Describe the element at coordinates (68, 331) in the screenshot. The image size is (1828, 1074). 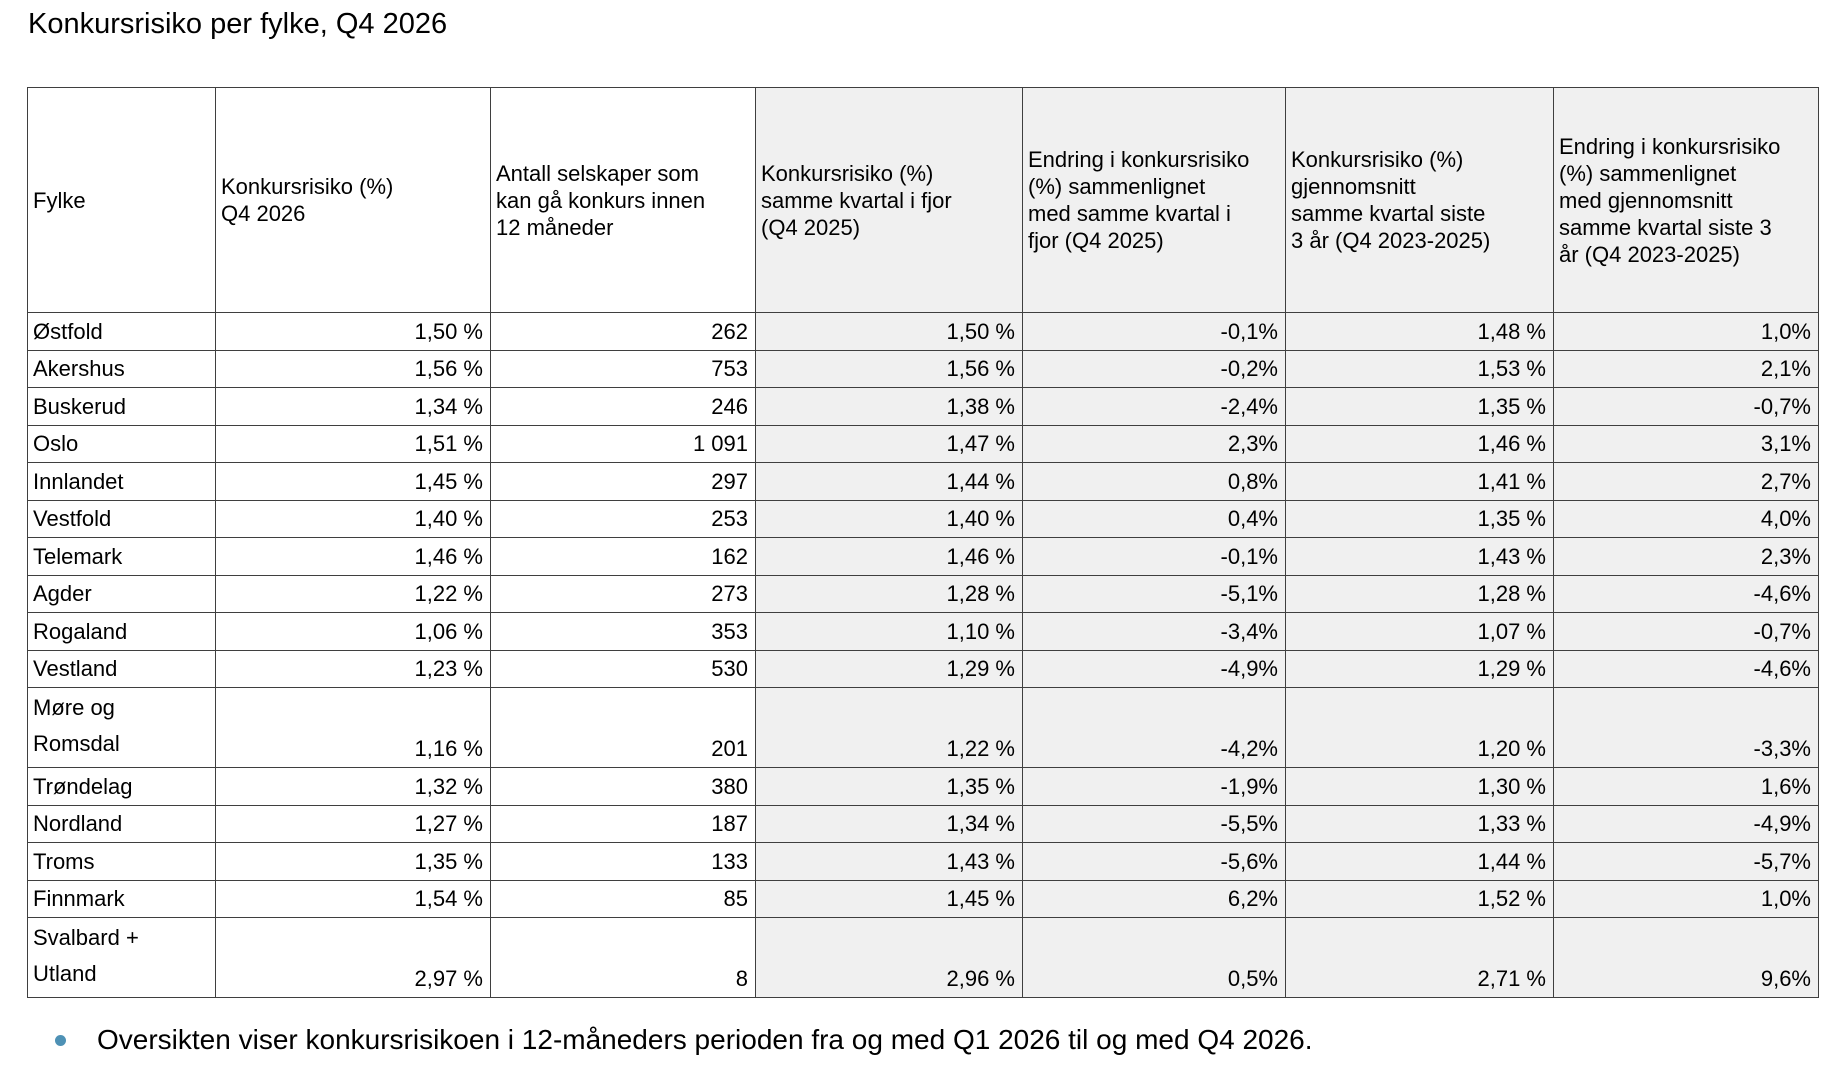
I see `fylke-label: Østfold` at that location.